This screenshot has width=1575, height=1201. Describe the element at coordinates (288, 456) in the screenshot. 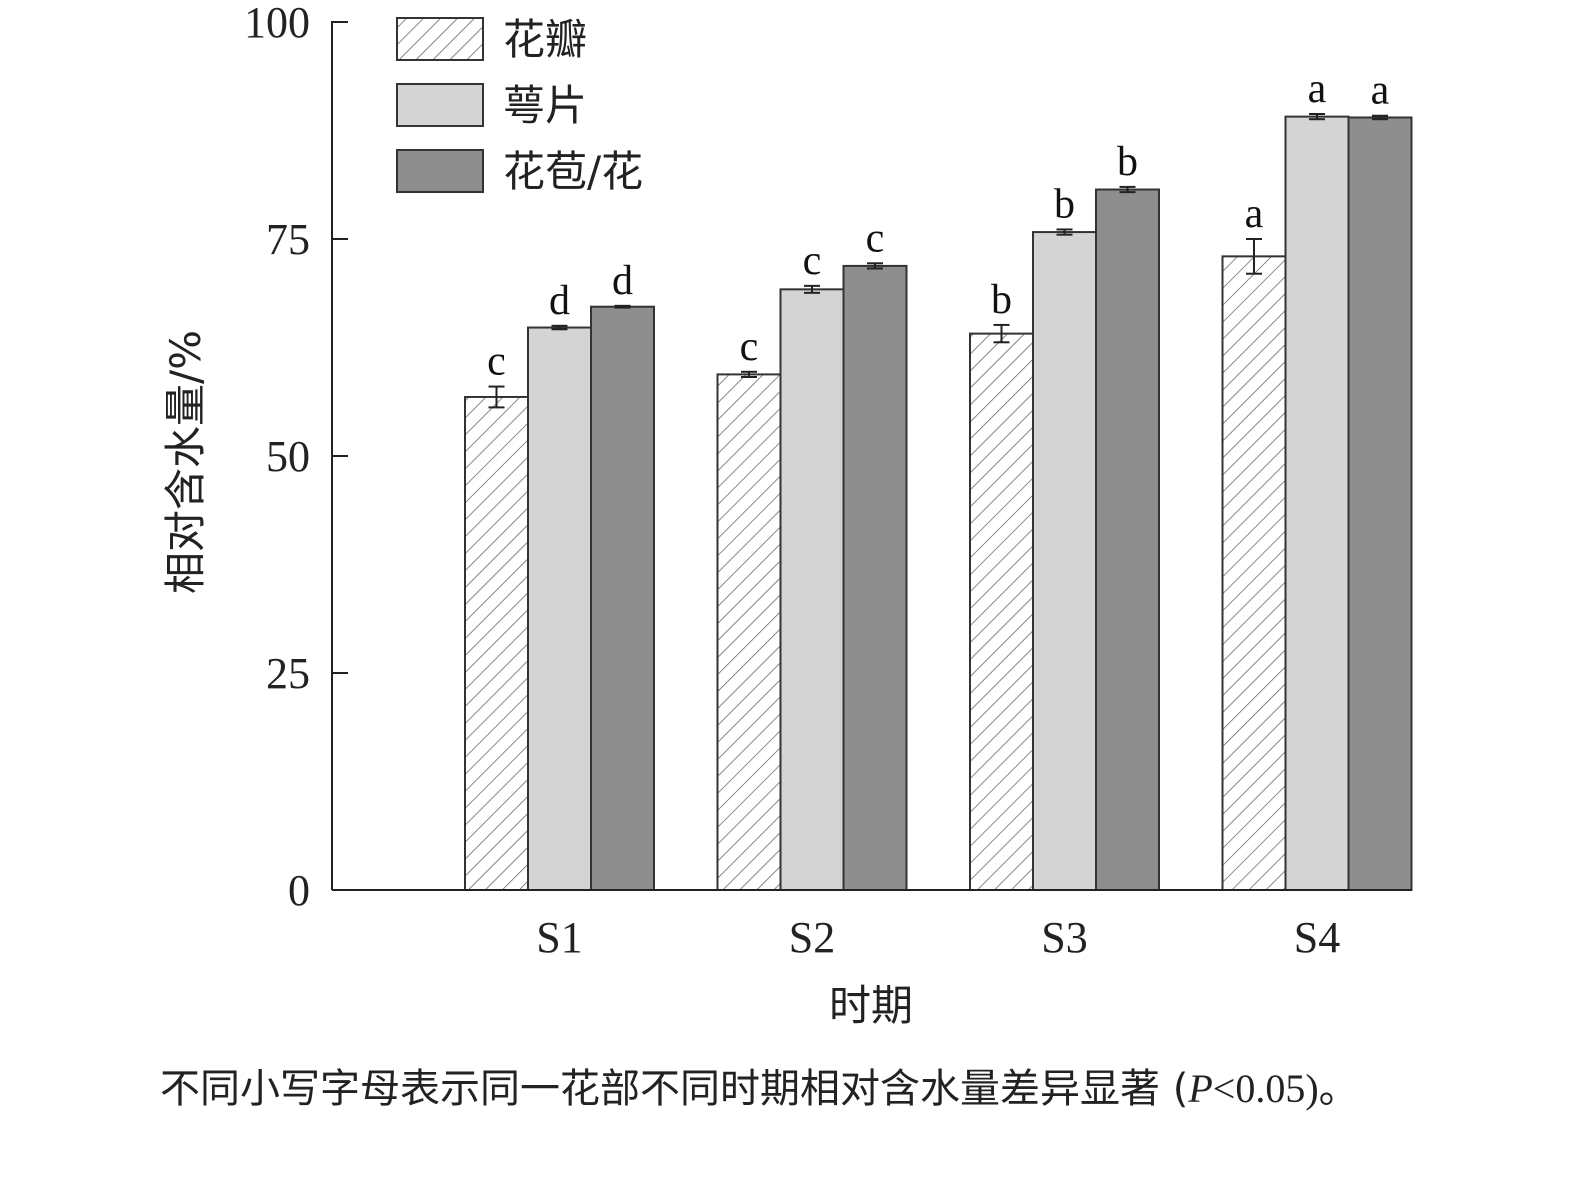

I see `y-tick-label: 50` at that location.